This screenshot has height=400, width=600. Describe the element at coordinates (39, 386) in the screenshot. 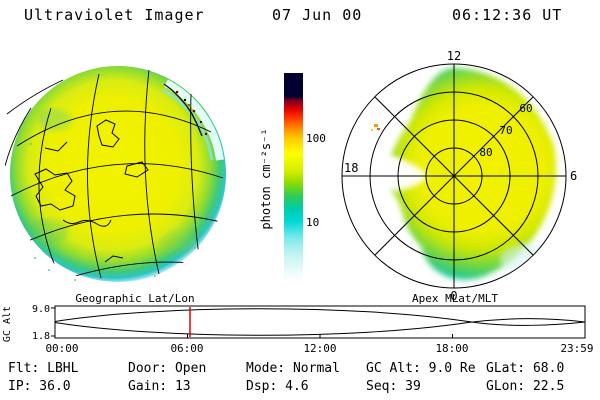

I see `telemetry-ip: IP: 36.0` at that location.